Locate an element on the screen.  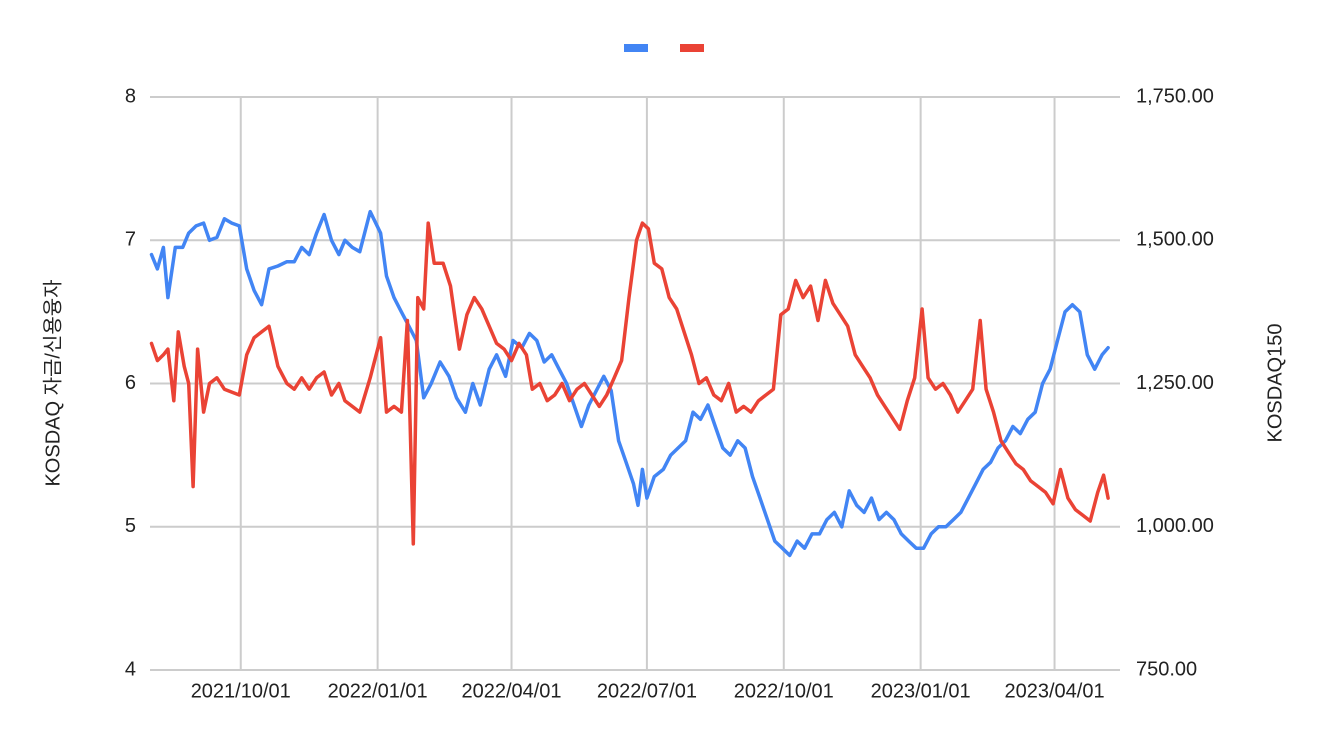
right-axis-ticks: 750.00 1,000.00 1,250.00 1,500.00 1,750.00 is located at coordinates (1175, 382).